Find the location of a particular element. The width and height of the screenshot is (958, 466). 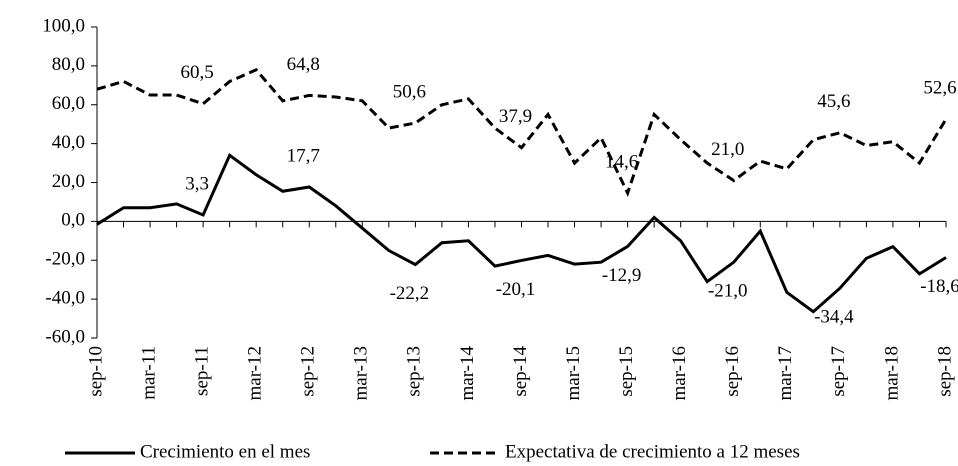

x-tick-label: mar-14 is located at coordinates (467, 373).